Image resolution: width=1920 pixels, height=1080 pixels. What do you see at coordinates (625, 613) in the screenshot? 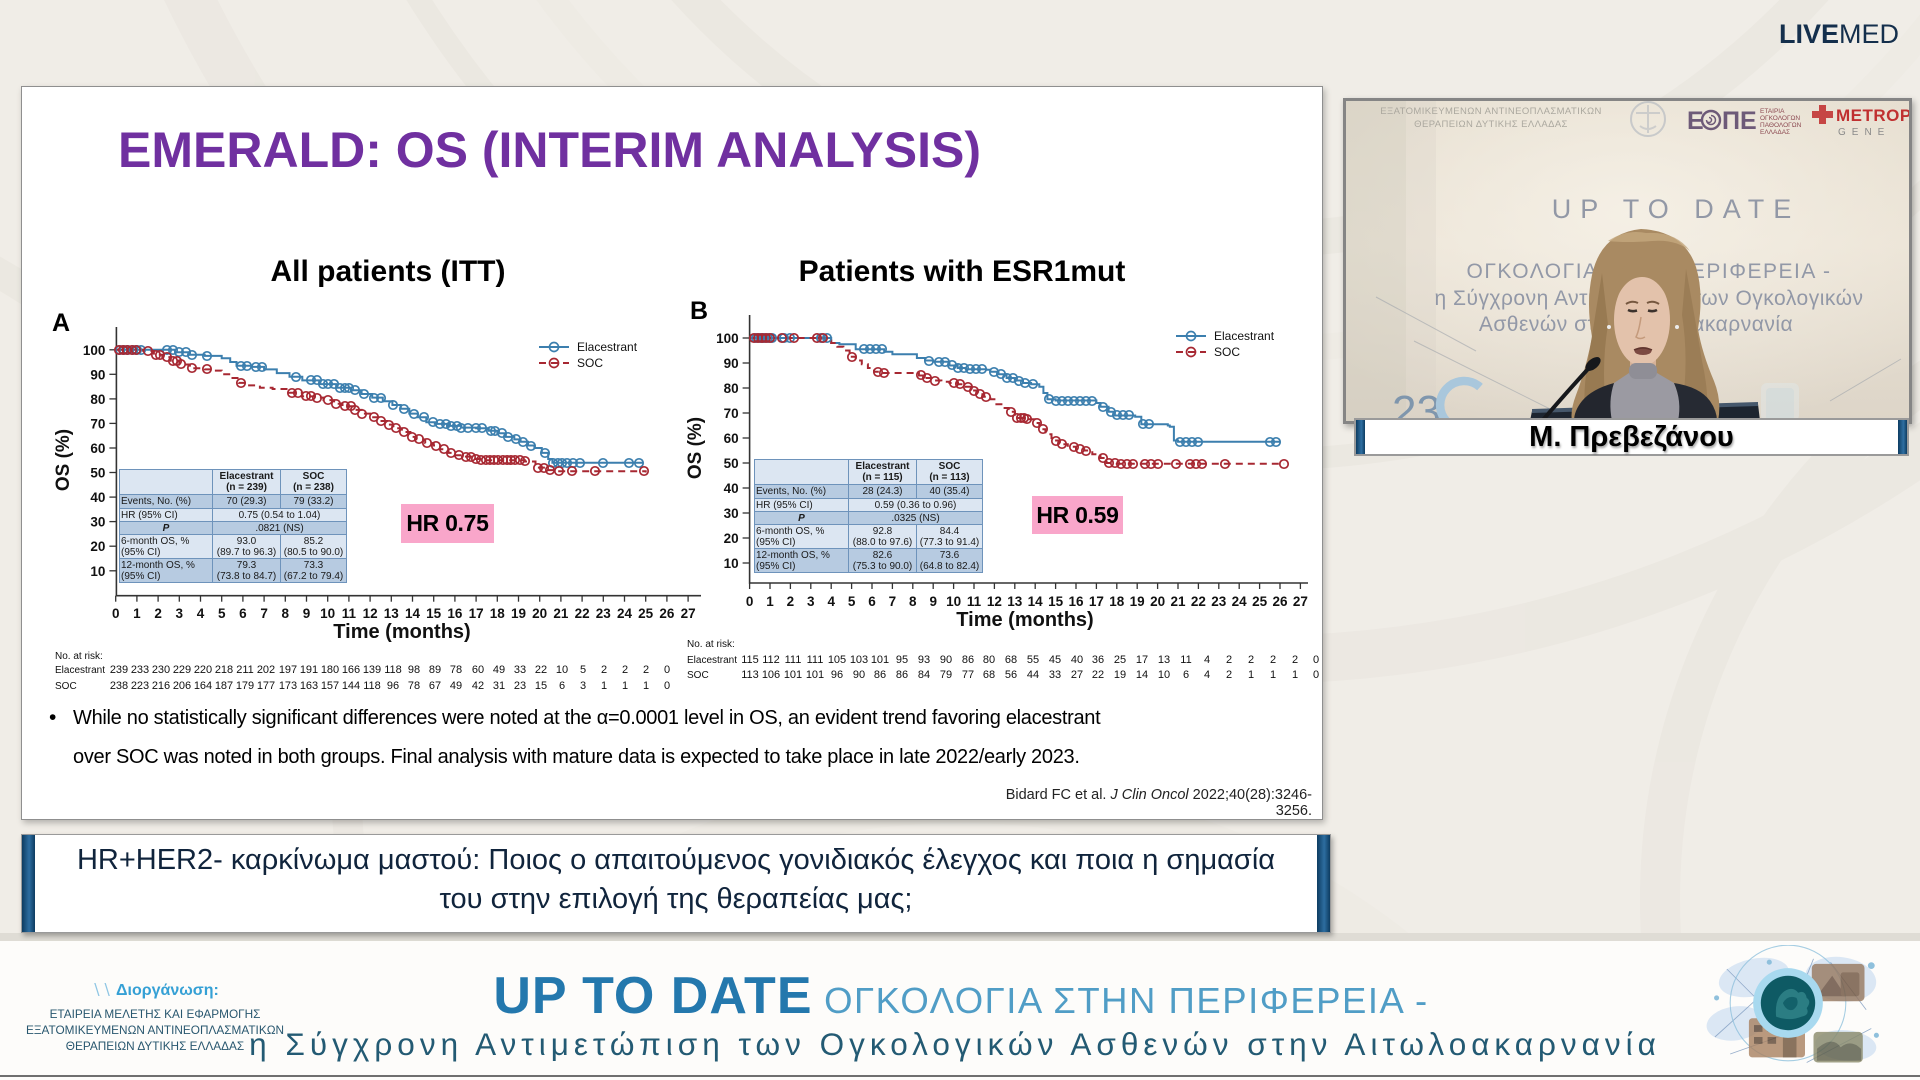
I see `svg-text: 24` at bounding box center [625, 613].